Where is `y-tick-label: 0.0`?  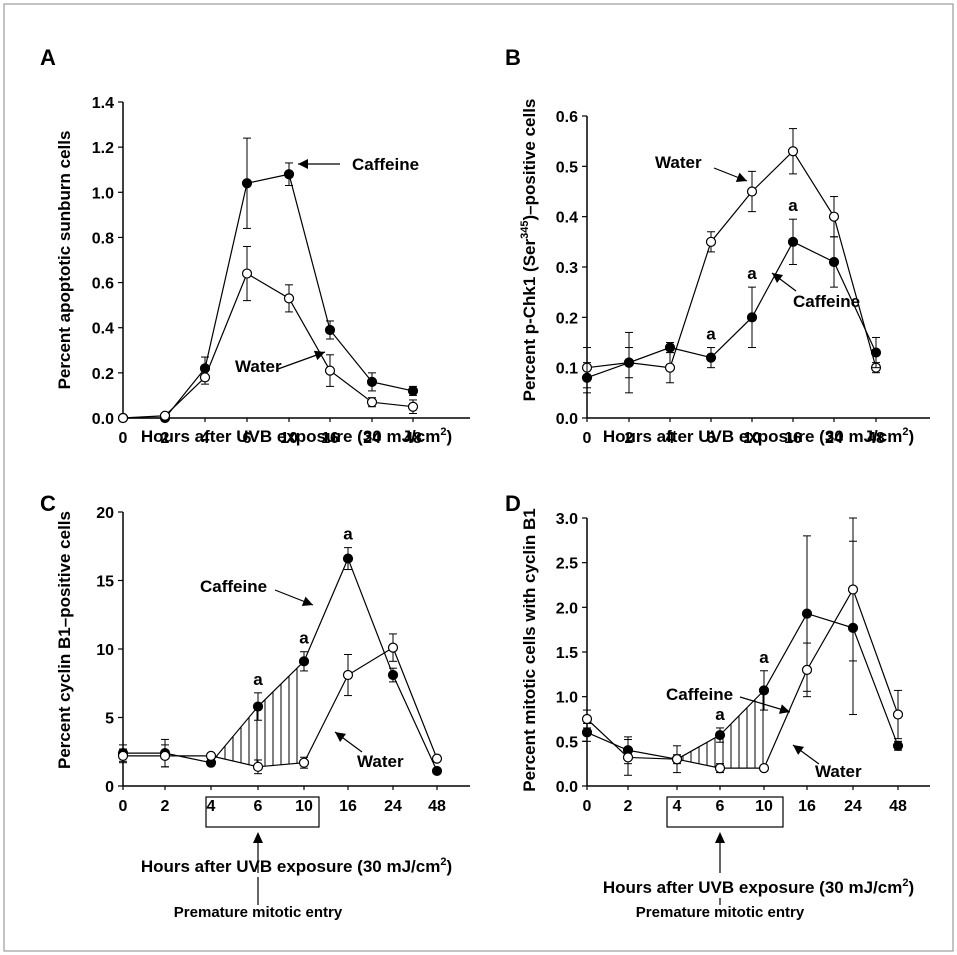
y-tick-label: 0.0 is located at coordinates (567, 787).